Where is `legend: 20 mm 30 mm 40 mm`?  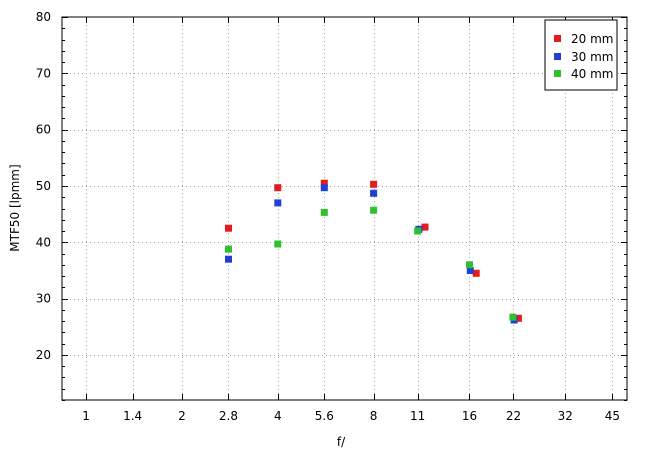 legend: 20 mm 30 mm 40 mm is located at coordinates (581, 55).